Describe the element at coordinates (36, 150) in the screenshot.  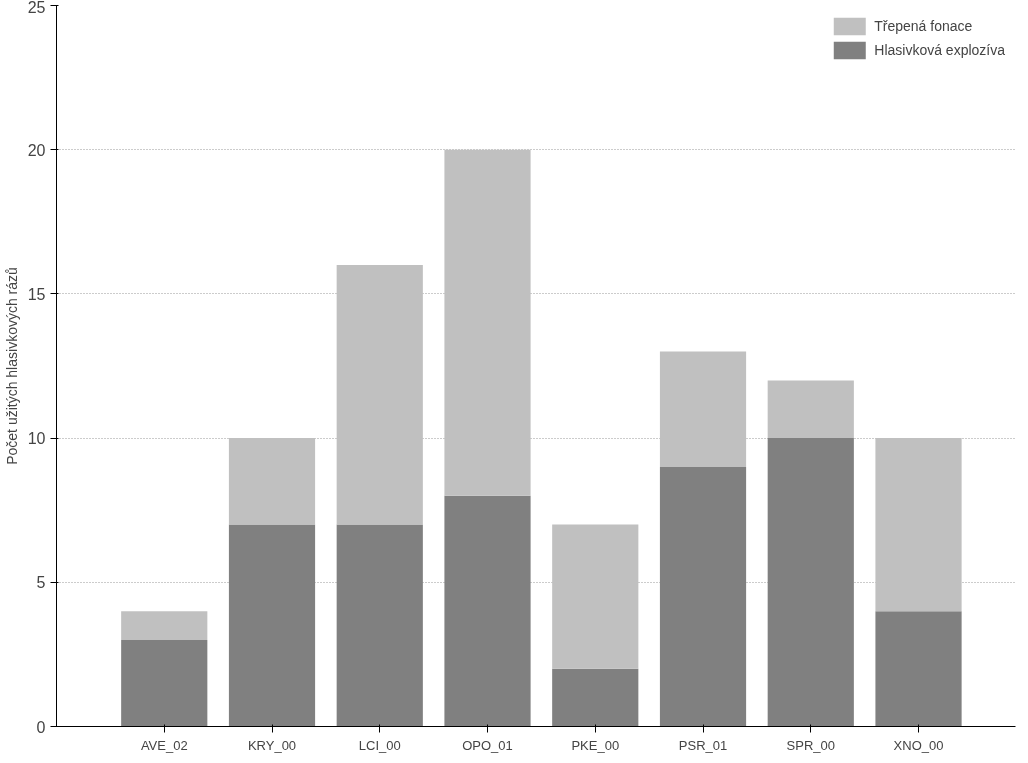
I see `y-tick-label: 20` at that location.